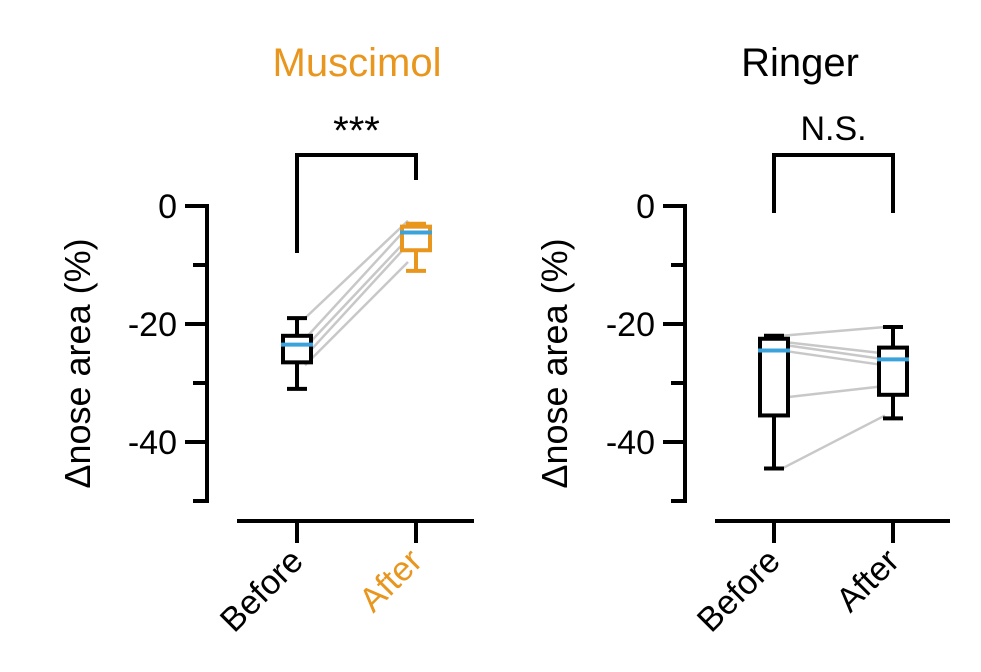  What do you see at coordinates (800, 63) in the screenshot?
I see `chart-title: Ringer` at bounding box center [800, 63].